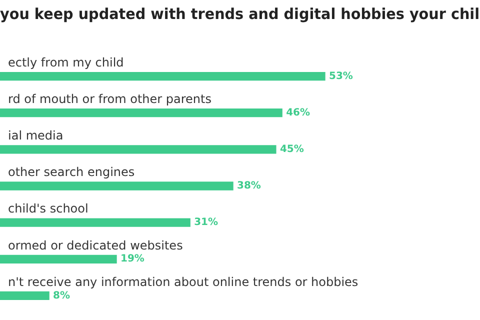 The image size is (480, 320). What do you see at coordinates (240, 14) in the screenshot?
I see `chart-title: you keep updated with trends and digital hobbies your chil` at bounding box center [240, 14].